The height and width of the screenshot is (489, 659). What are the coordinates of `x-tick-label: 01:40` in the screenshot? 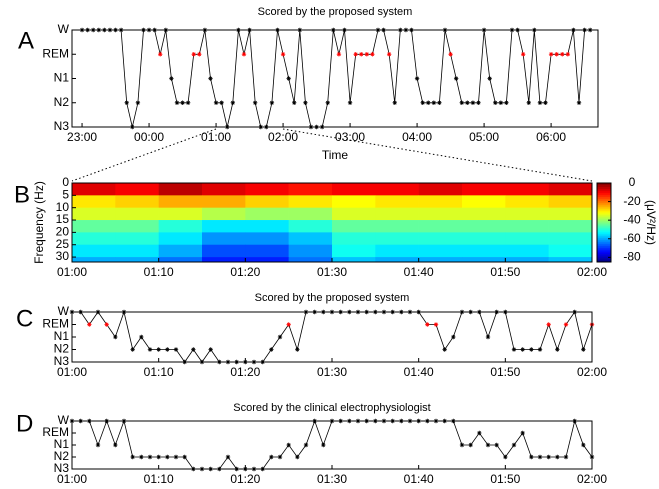 It's located at (419, 372).